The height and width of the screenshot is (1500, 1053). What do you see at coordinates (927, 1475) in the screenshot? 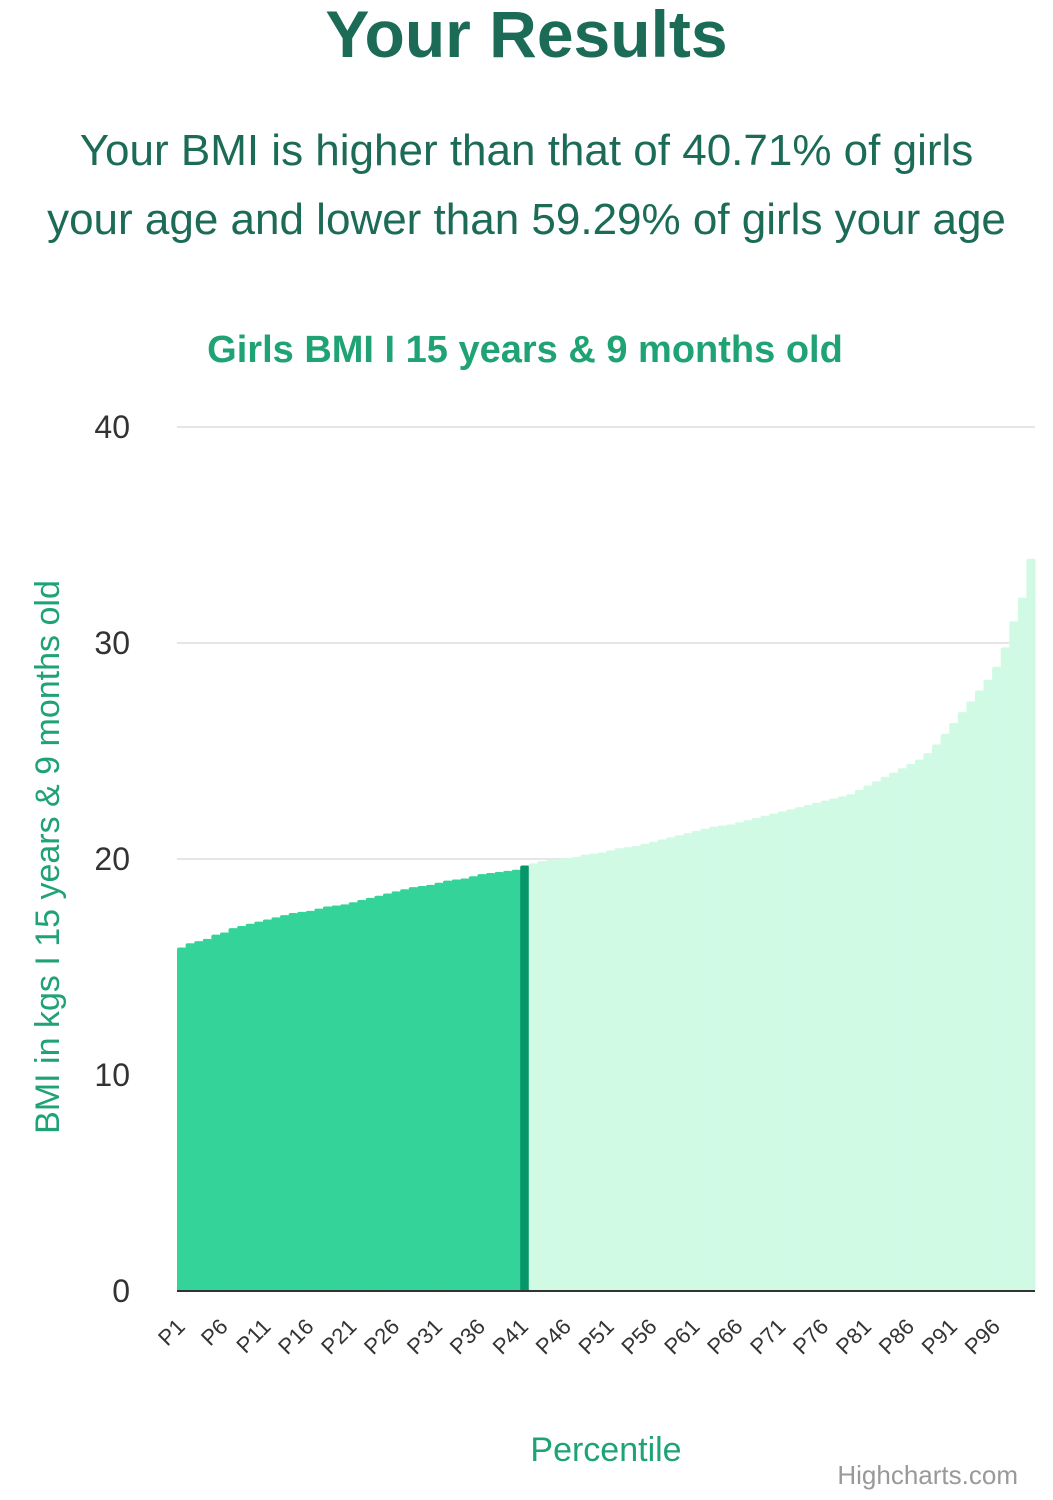
I see `chart-credits: Highcharts.com` at bounding box center [927, 1475].